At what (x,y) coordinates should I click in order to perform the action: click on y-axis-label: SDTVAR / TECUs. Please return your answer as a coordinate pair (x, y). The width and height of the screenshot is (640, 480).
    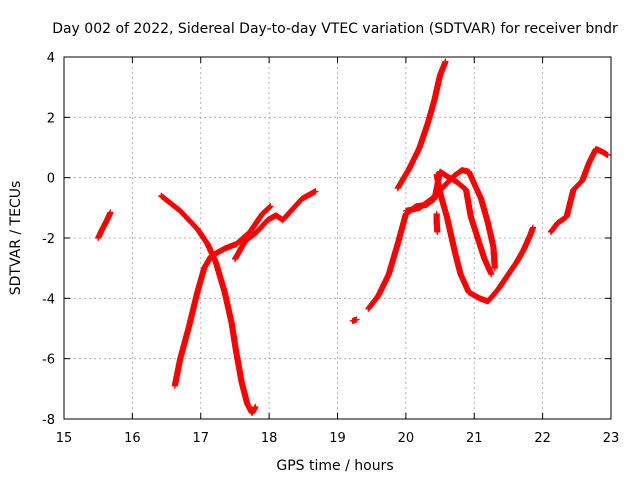
    Looking at the image, I should click on (16, 238).